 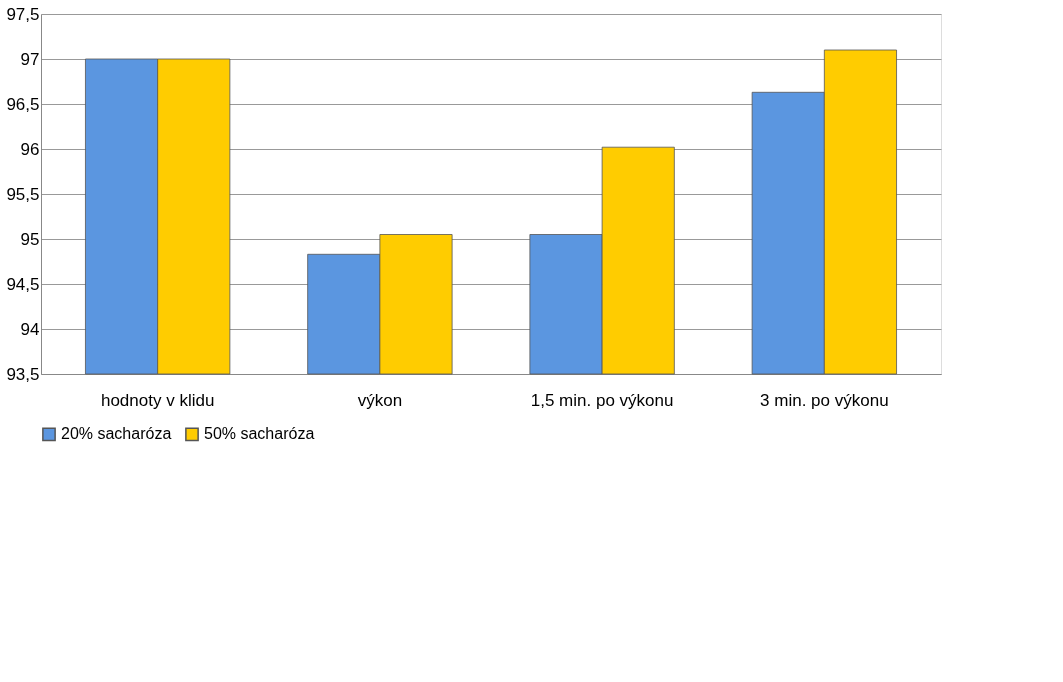 I want to click on x-tick-label: 3 min. po výkonu, so click(x=824, y=400).